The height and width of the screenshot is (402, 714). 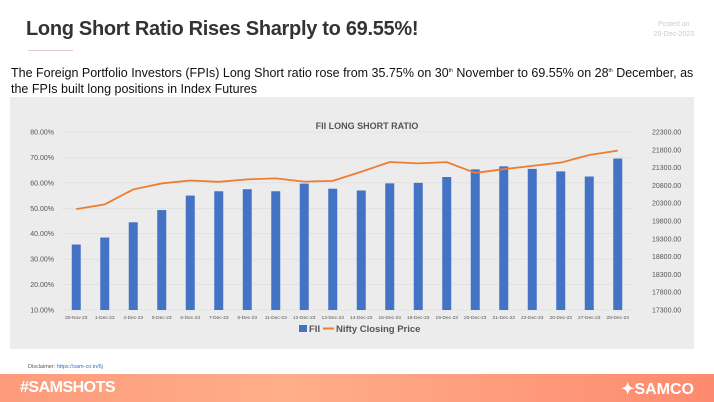 What do you see at coordinates (666, 293) in the screenshot?
I see `right-tick-label: 17800.00` at bounding box center [666, 293].